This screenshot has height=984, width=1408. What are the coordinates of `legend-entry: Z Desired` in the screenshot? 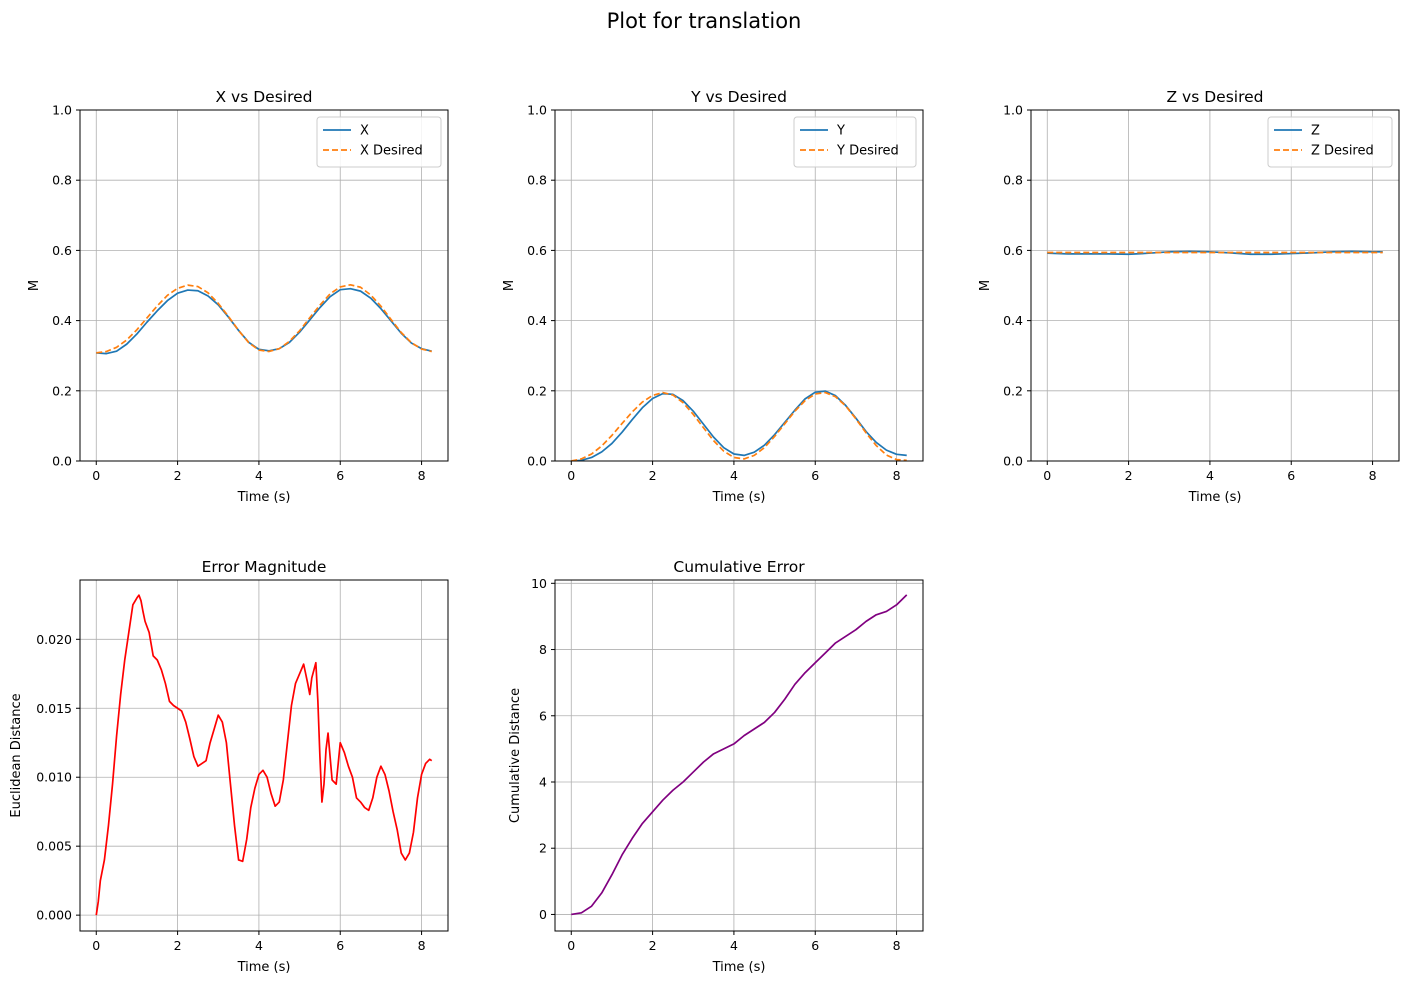 It's located at (1342, 151).